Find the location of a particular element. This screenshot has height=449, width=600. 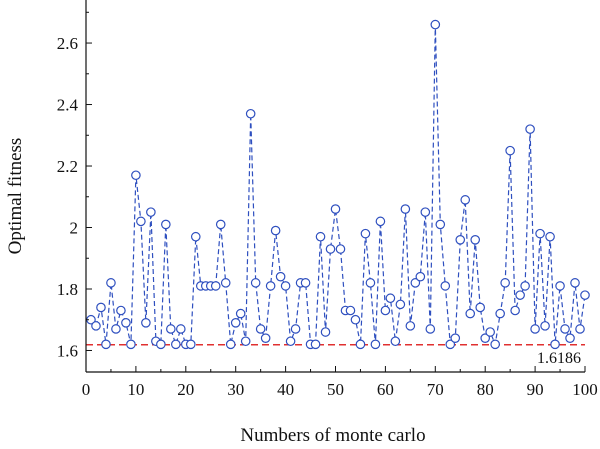

reference-line-label: 1.6186 is located at coordinates (559, 358).